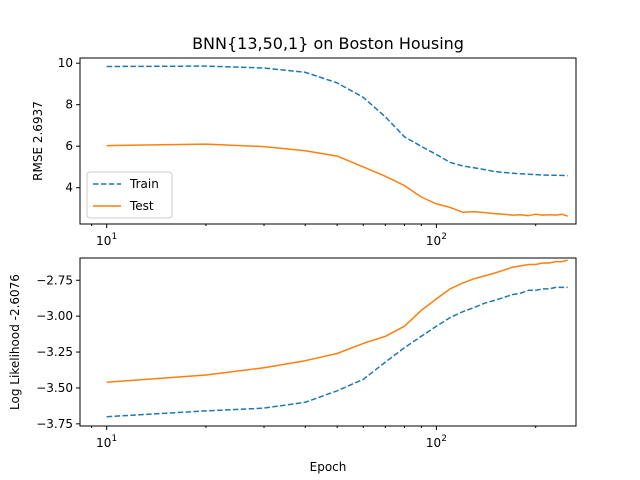 The image size is (640, 480). I want to click on chart0-legend-label-test: Test, so click(141, 206).